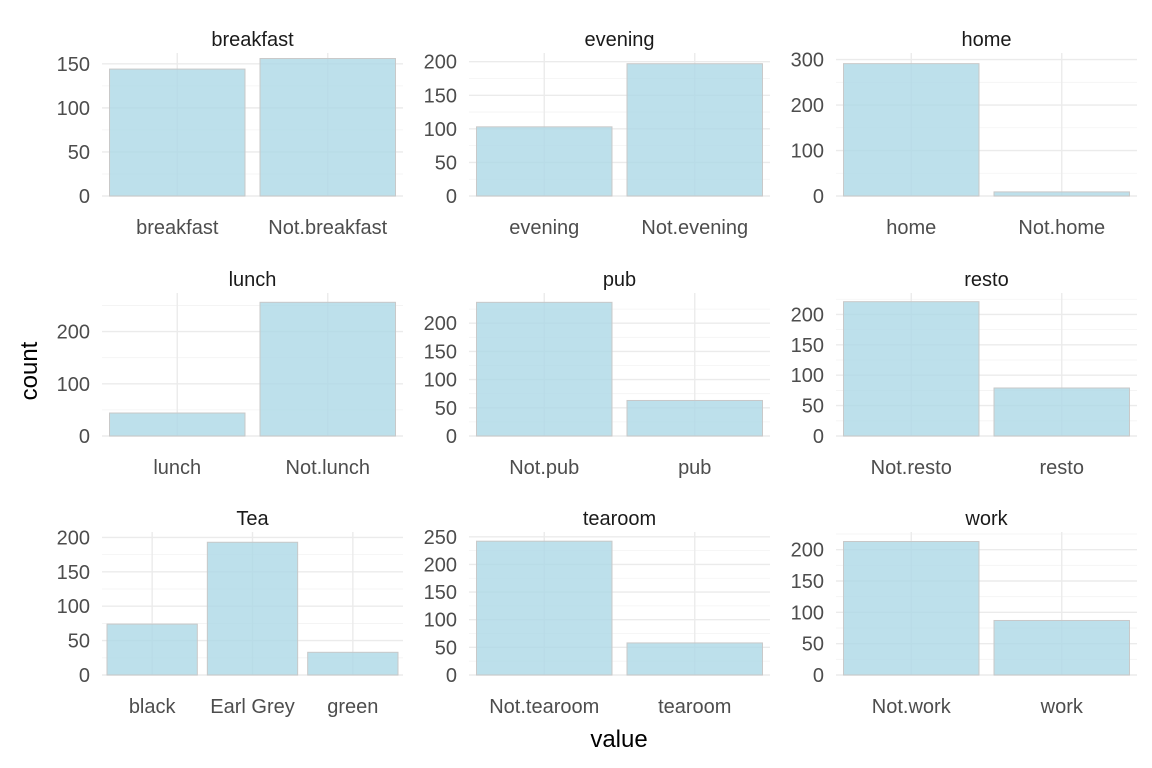  What do you see at coordinates (252, 40) in the screenshot?
I see `facet-title: breakfast` at bounding box center [252, 40].